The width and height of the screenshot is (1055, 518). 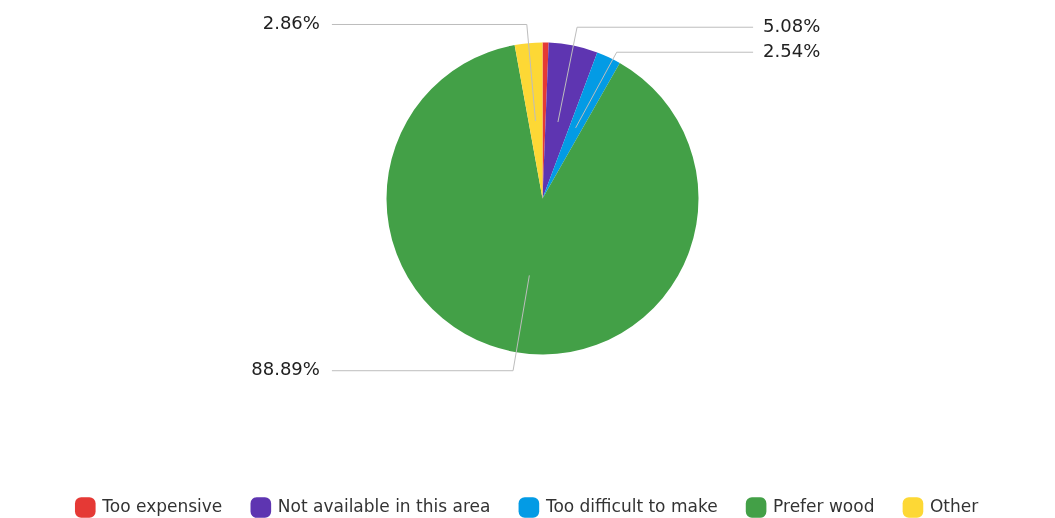 What do you see at coordinates (824, 505) in the screenshot?
I see `legend-label: Prefer wood` at bounding box center [824, 505].